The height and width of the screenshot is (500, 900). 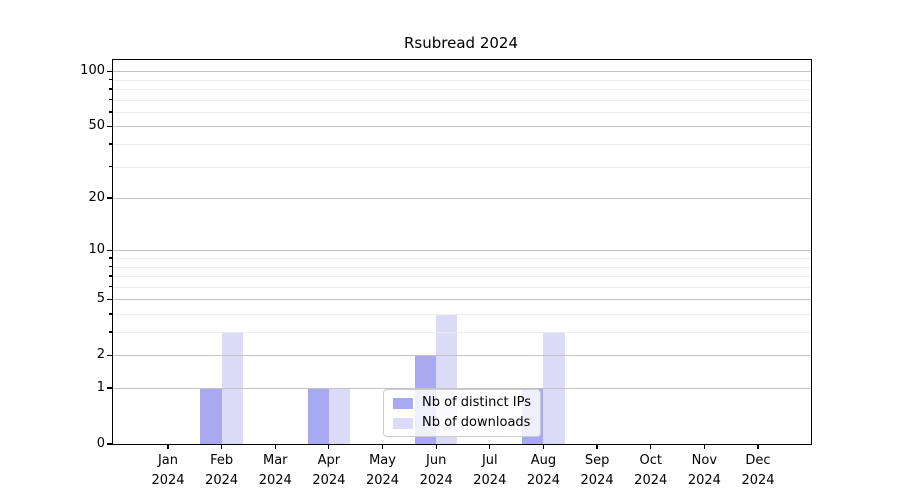 I want to click on y-tick-label-20: 20, so click(x=96, y=198).